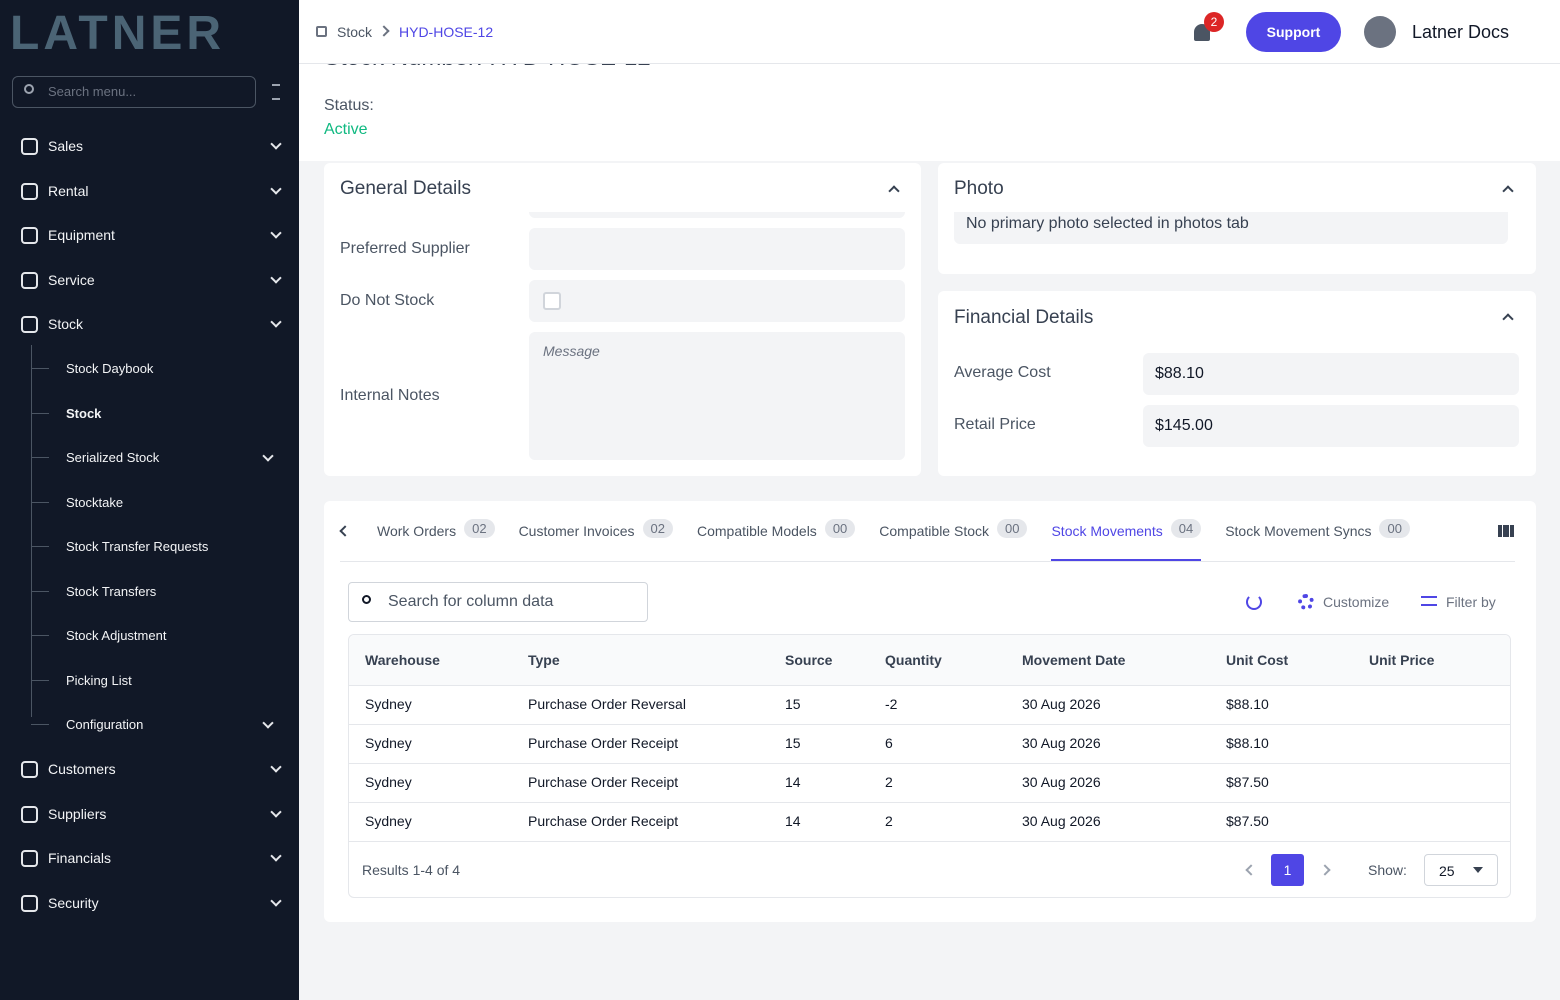  What do you see at coordinates (596, 540) in the screenshot?
I see `tab: Customer Invoices 02` at bounding box center [596, 540].